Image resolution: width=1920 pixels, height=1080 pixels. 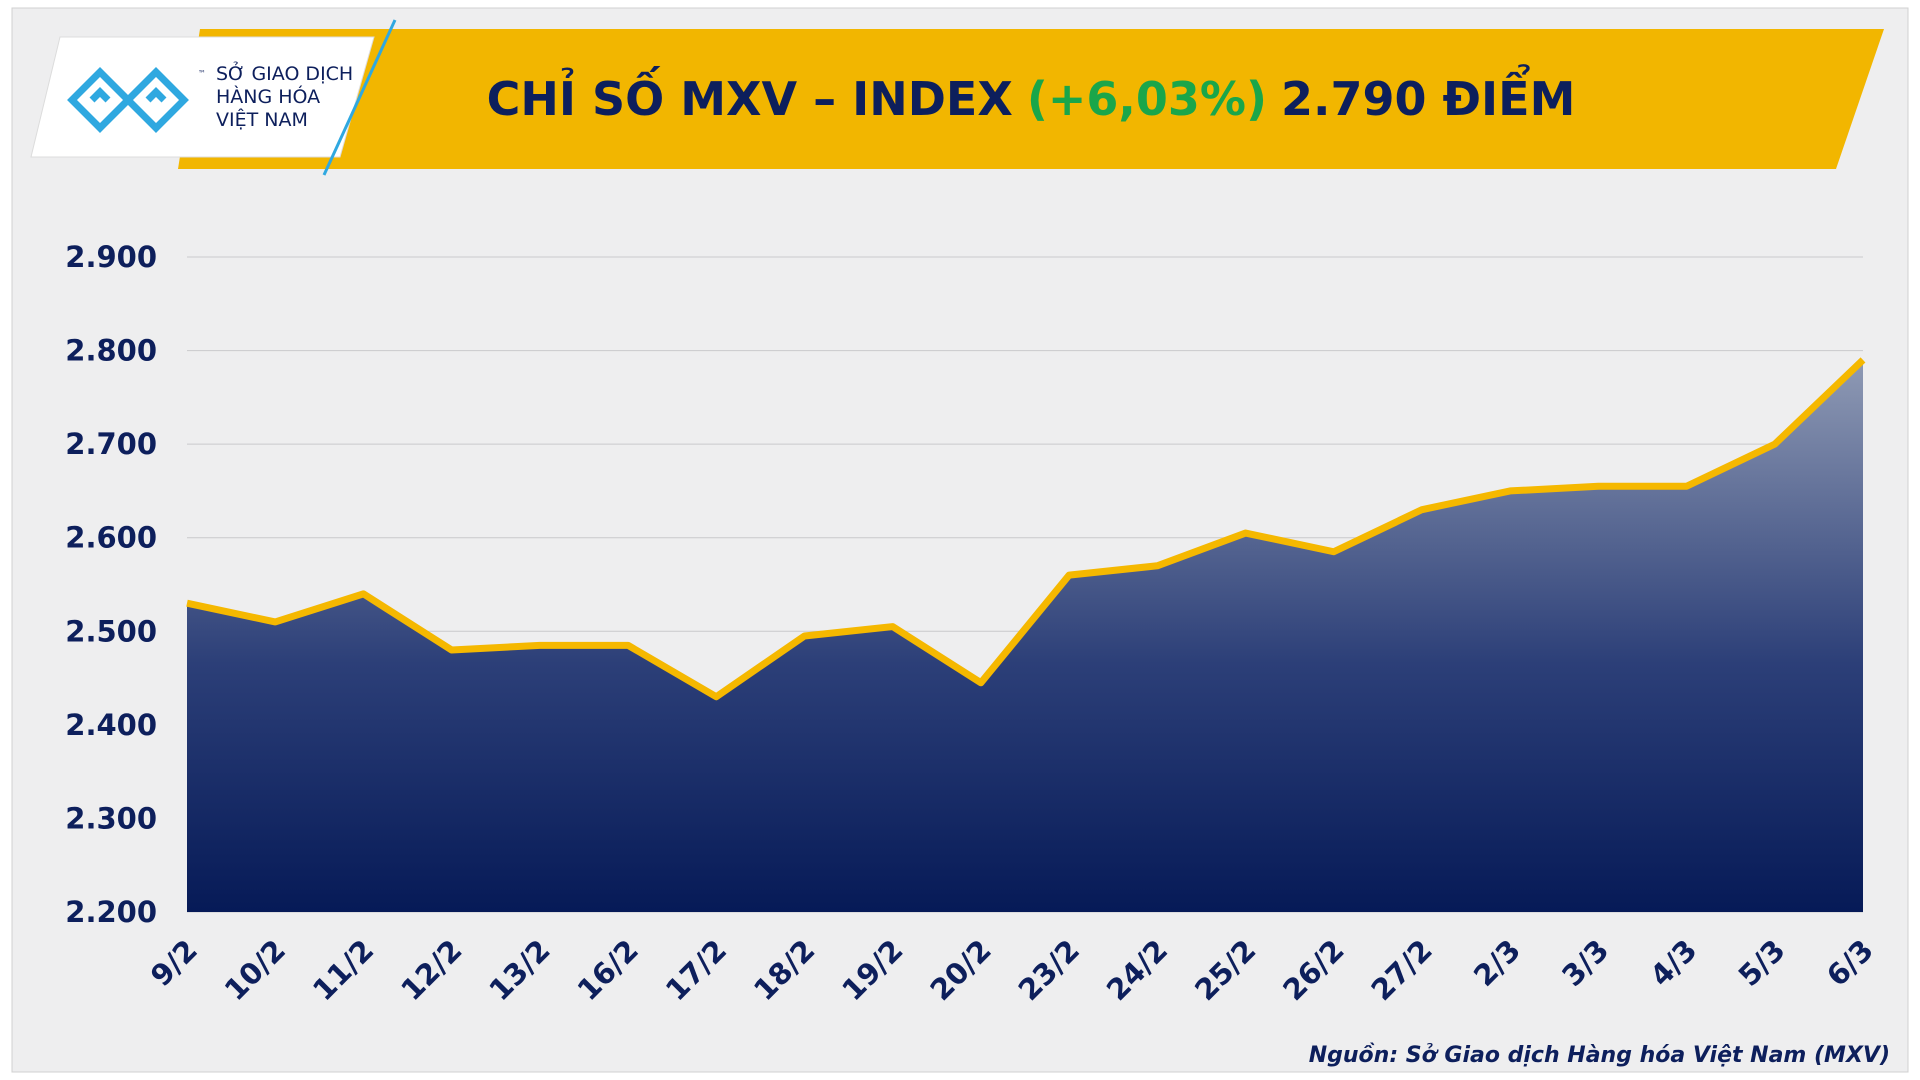 What do you see at coordinates (359, 97) in the screenshot?
I see `logo-accent` at bounding box center [359, 97].